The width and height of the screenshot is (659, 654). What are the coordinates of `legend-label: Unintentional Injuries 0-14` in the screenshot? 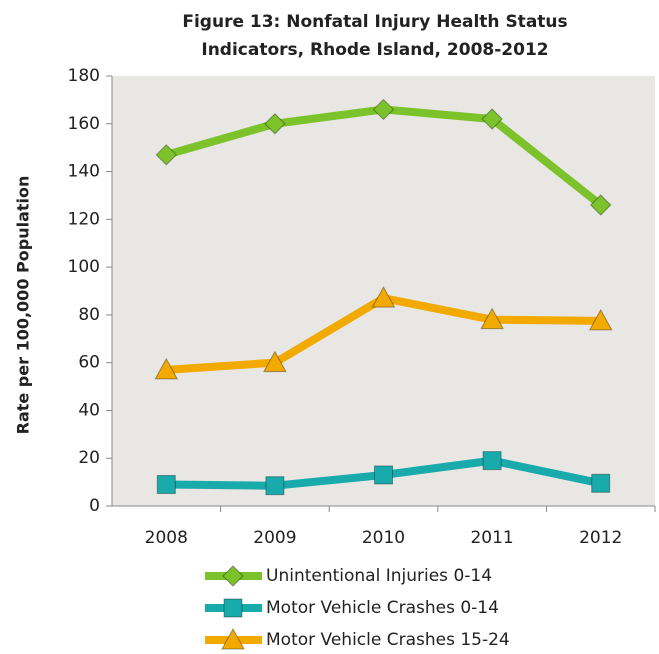 It's located at (379, 576).